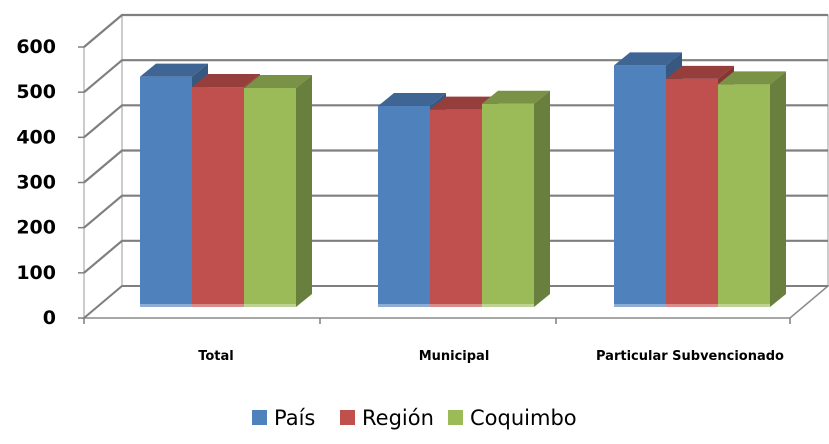 This screenshot has height=444, width=829. Describe the element at coordinates (216, 356) in the screenshot. I see `x-tick-label: Total` at that location.